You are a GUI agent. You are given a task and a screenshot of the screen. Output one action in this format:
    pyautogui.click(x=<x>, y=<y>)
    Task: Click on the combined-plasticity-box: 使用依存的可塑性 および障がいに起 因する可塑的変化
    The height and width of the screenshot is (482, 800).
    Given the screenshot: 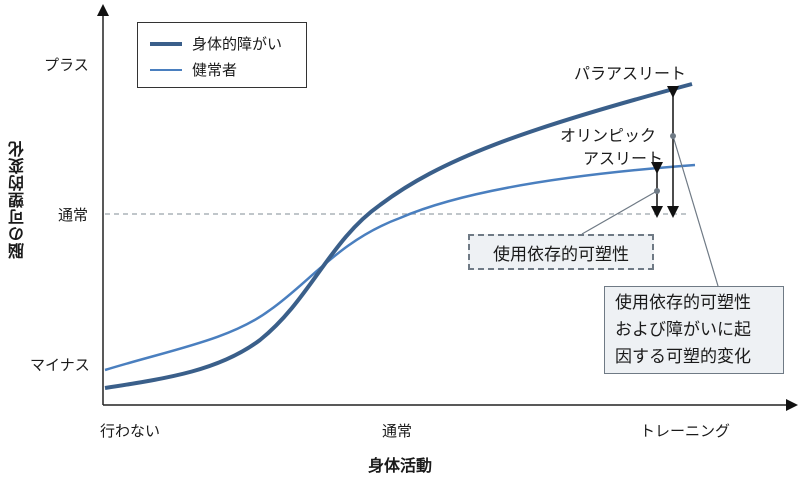 What is the action you would take?
    pyautogui.click(x=694, y=330)
    